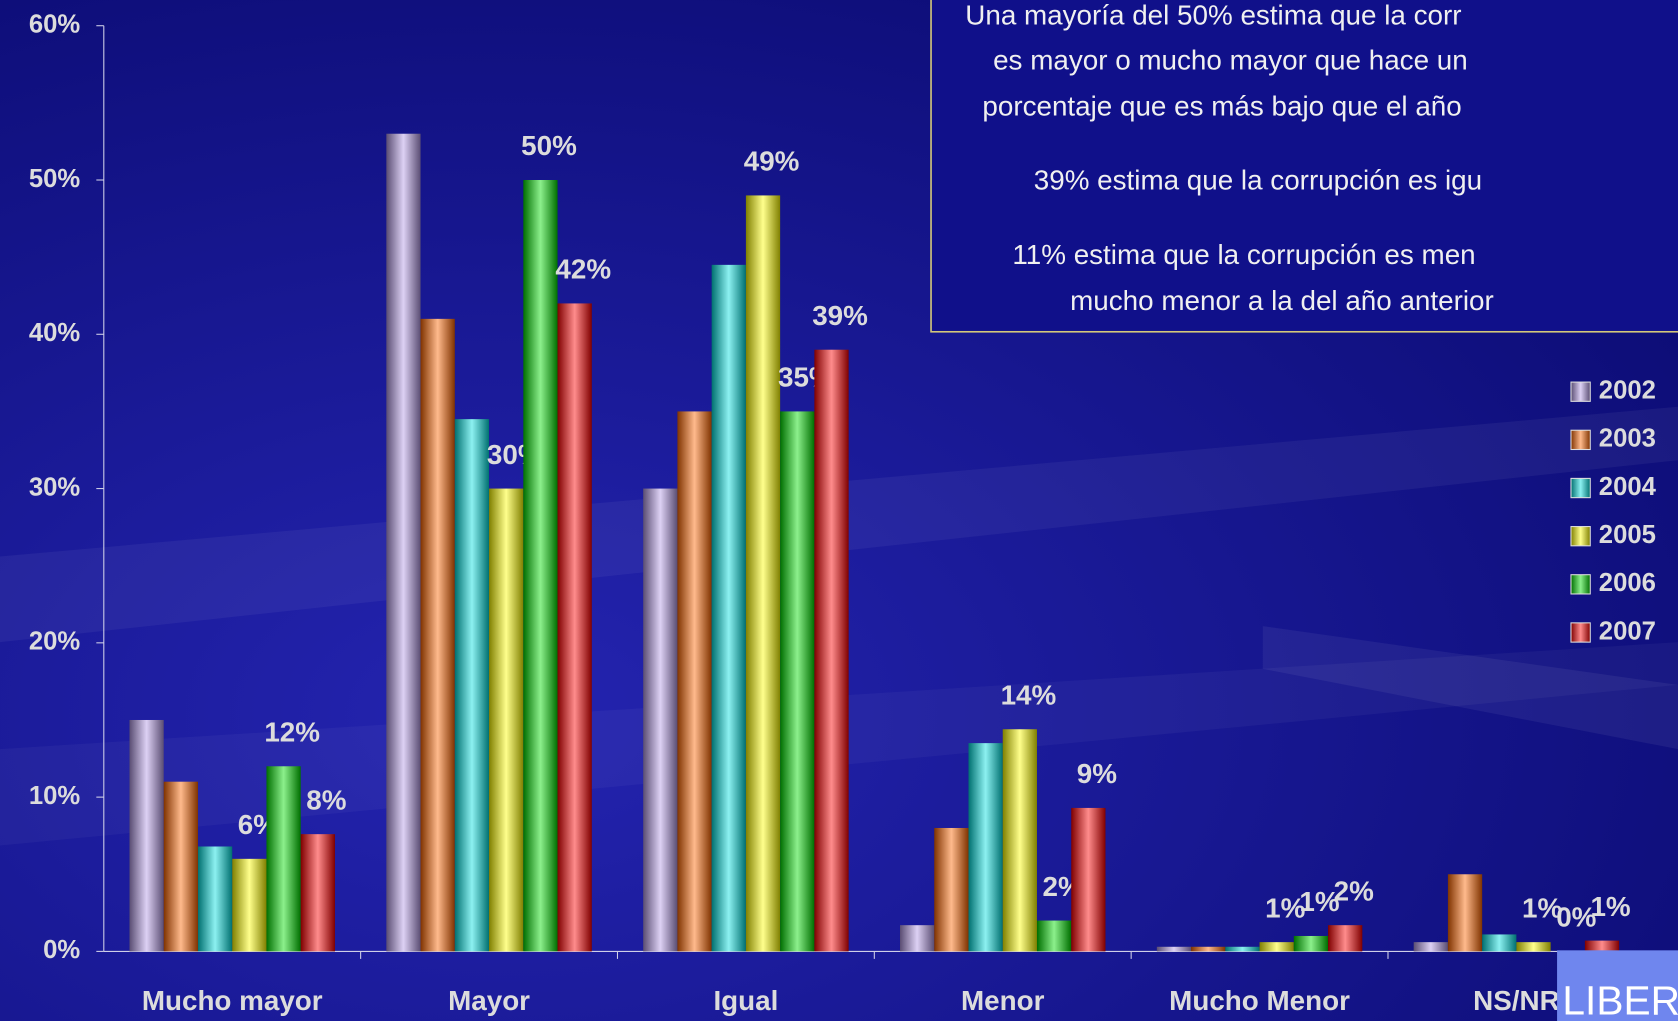 This screenshot has width=1678, height=1021. I want to click on x-tick-label: Mucho mayor, so click(232, 1000).